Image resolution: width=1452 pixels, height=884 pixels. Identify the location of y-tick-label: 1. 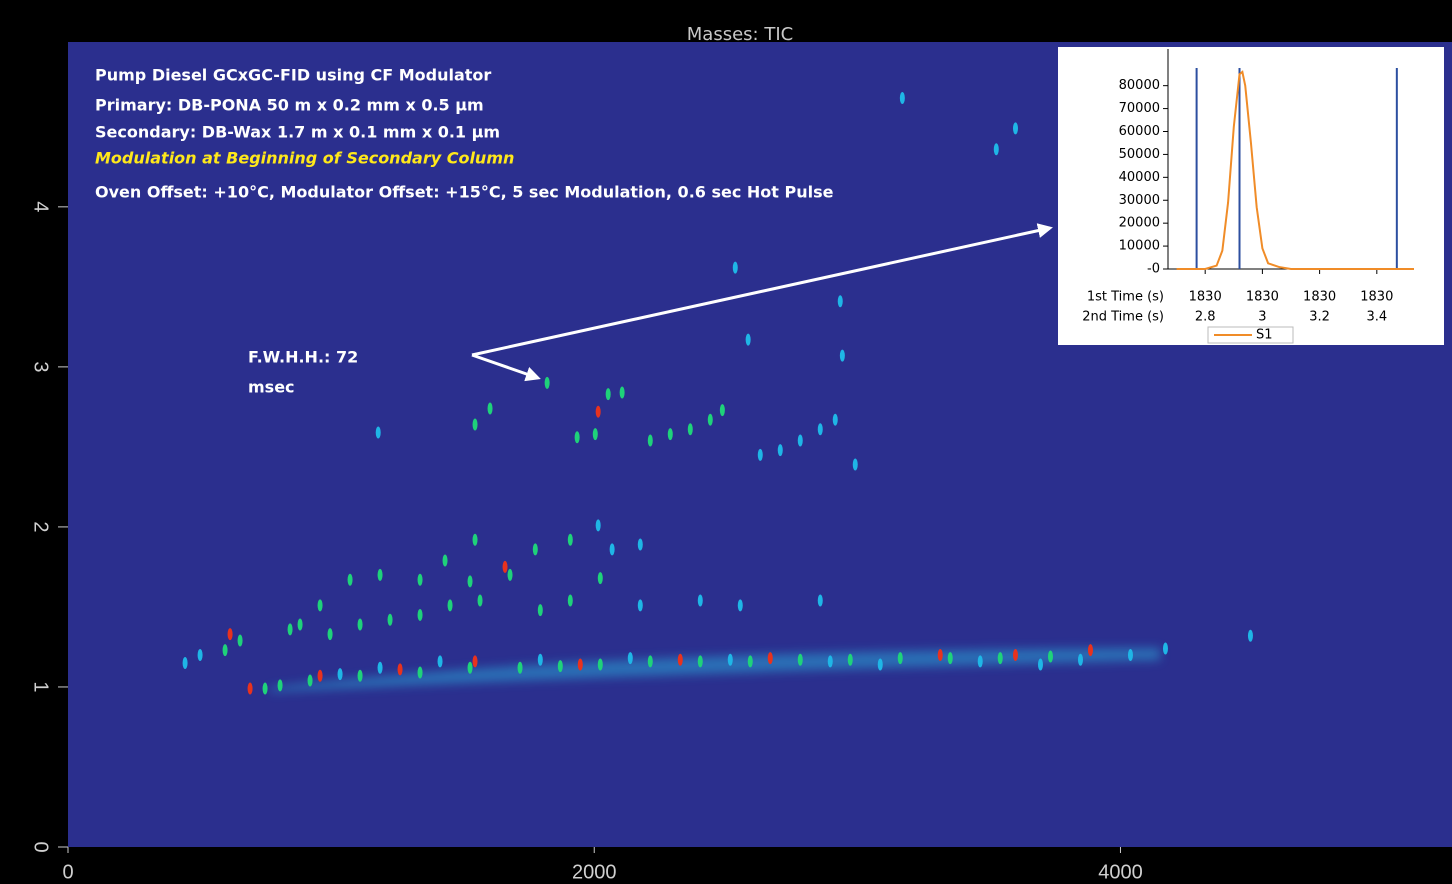
(41, 686).